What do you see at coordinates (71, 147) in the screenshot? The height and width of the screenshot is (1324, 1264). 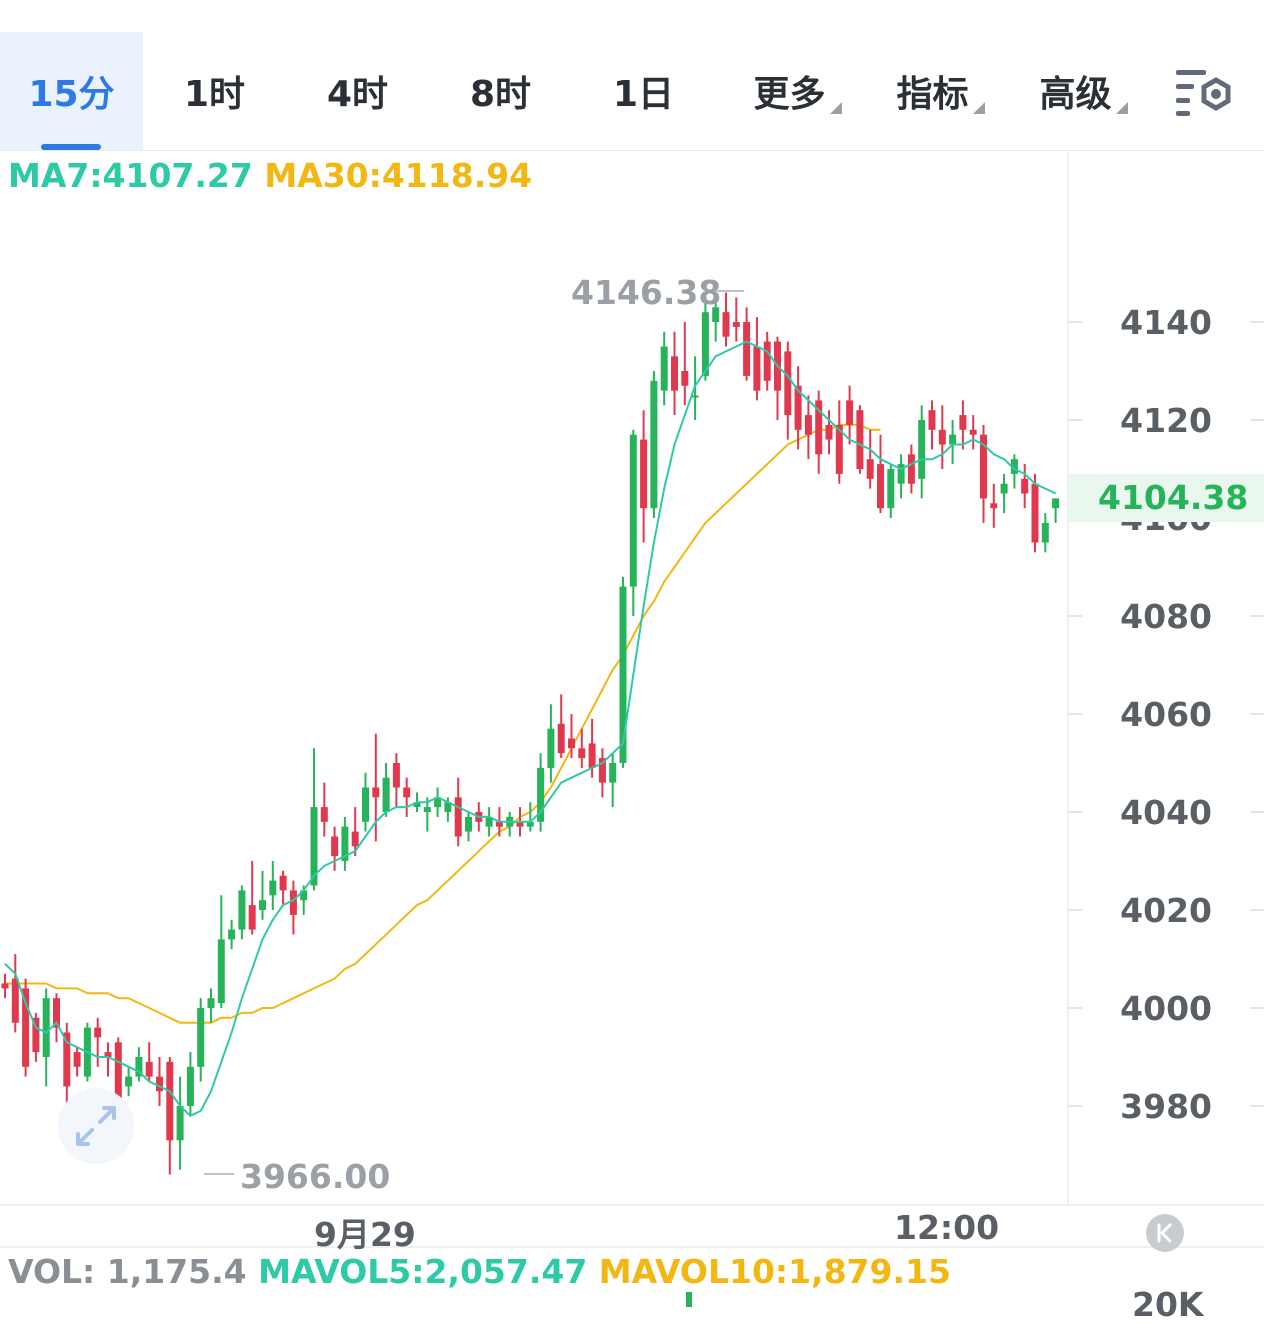 I see `active-tab-indicator` at bounding box center [71, 147].